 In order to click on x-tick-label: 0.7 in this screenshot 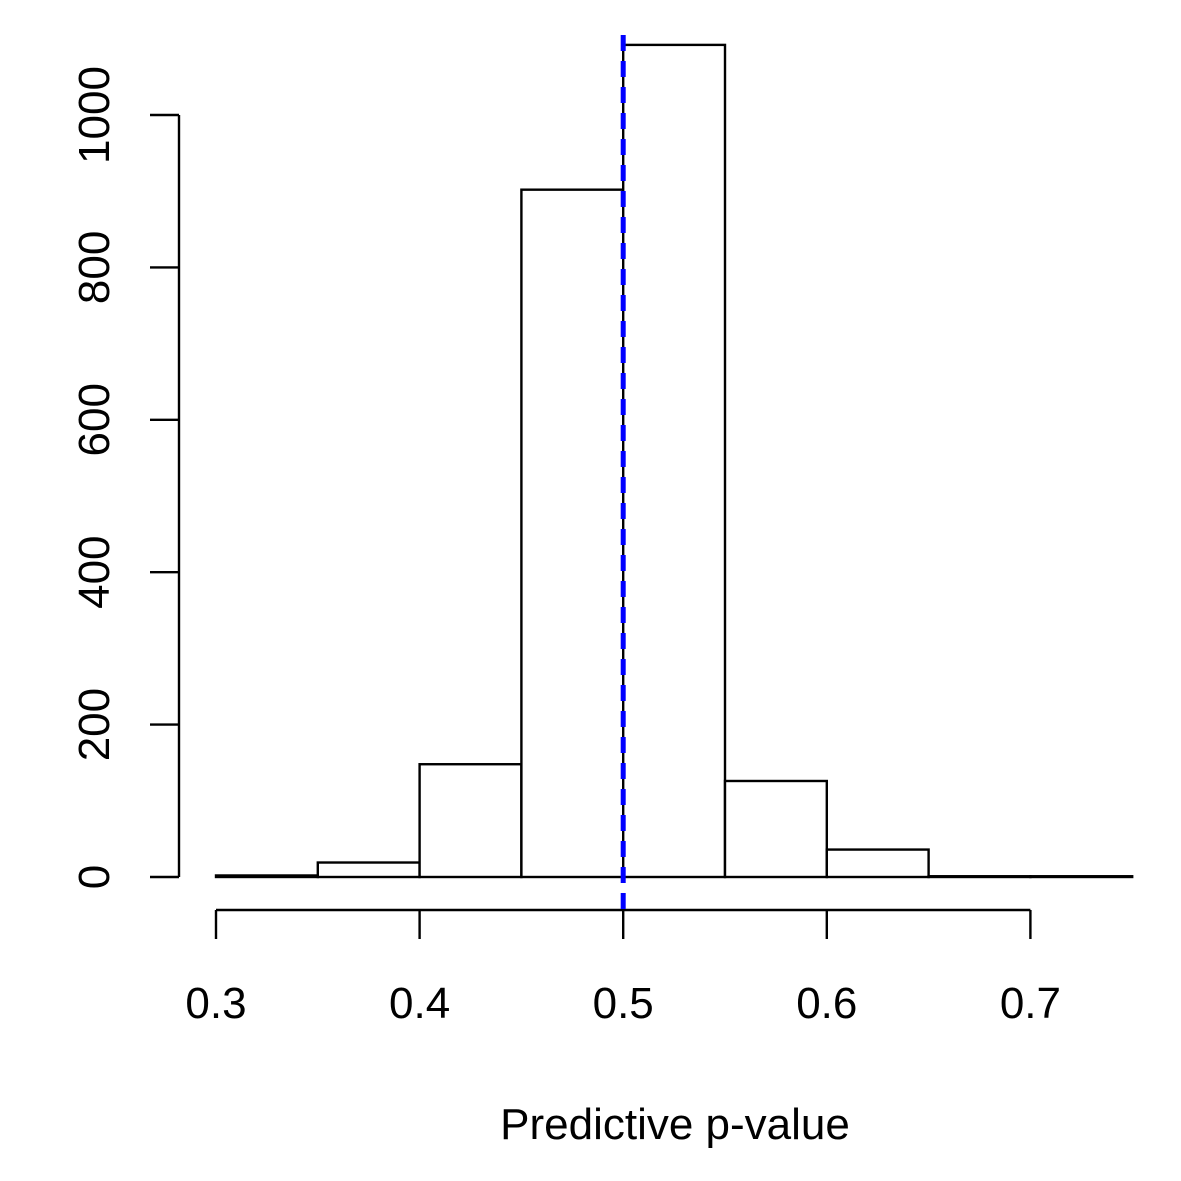, I will do `click(1030, 1003)`.